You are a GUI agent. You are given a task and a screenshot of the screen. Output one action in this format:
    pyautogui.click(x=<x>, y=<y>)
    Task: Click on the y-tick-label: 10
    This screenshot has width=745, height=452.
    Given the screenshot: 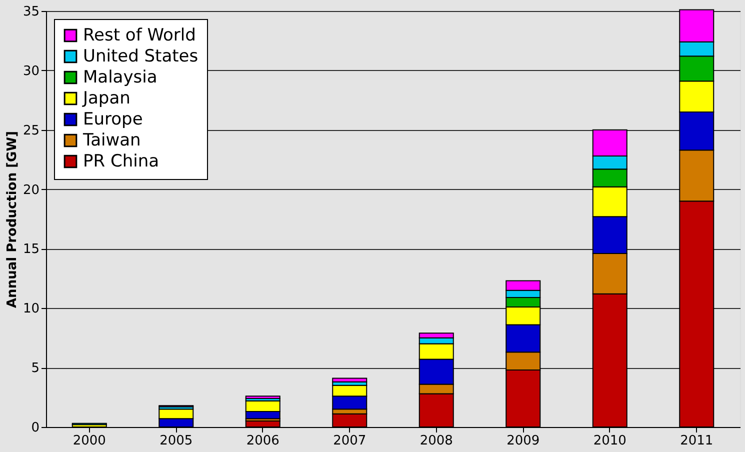 What is the action you would take?
    pyautogui.click(x=31, y=309)
    